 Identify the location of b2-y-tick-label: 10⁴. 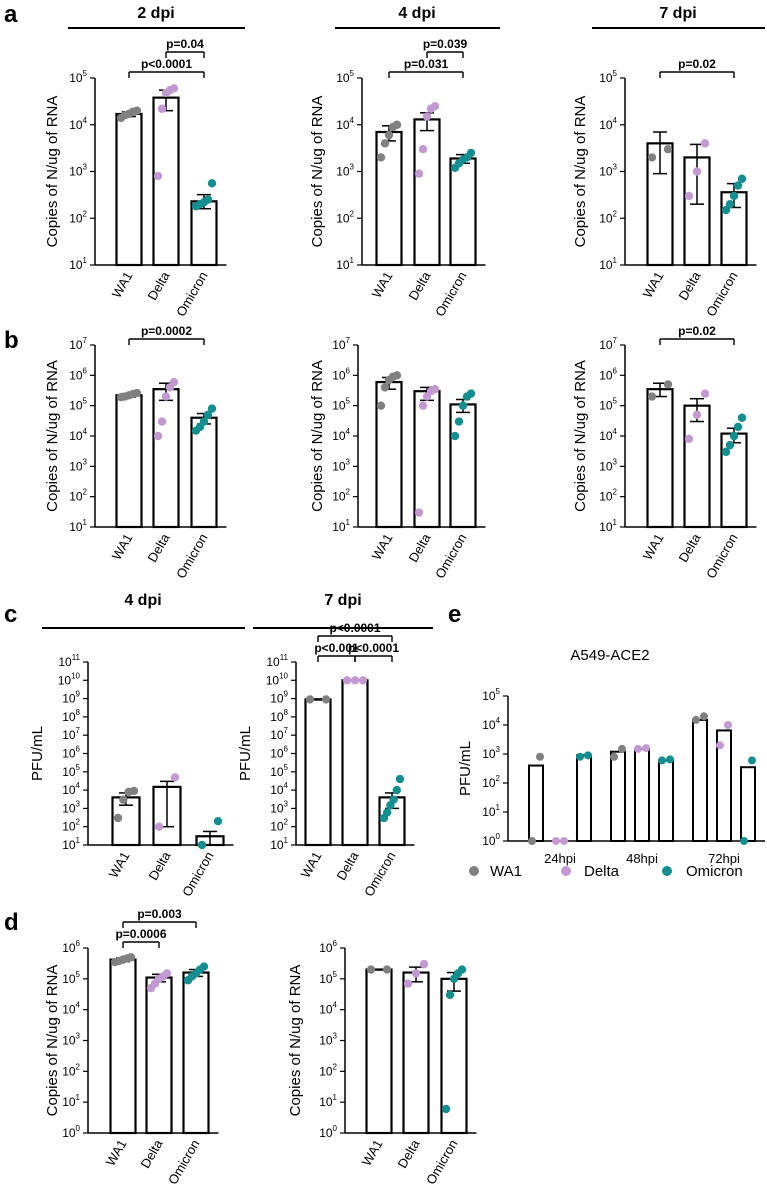
(341, 435).